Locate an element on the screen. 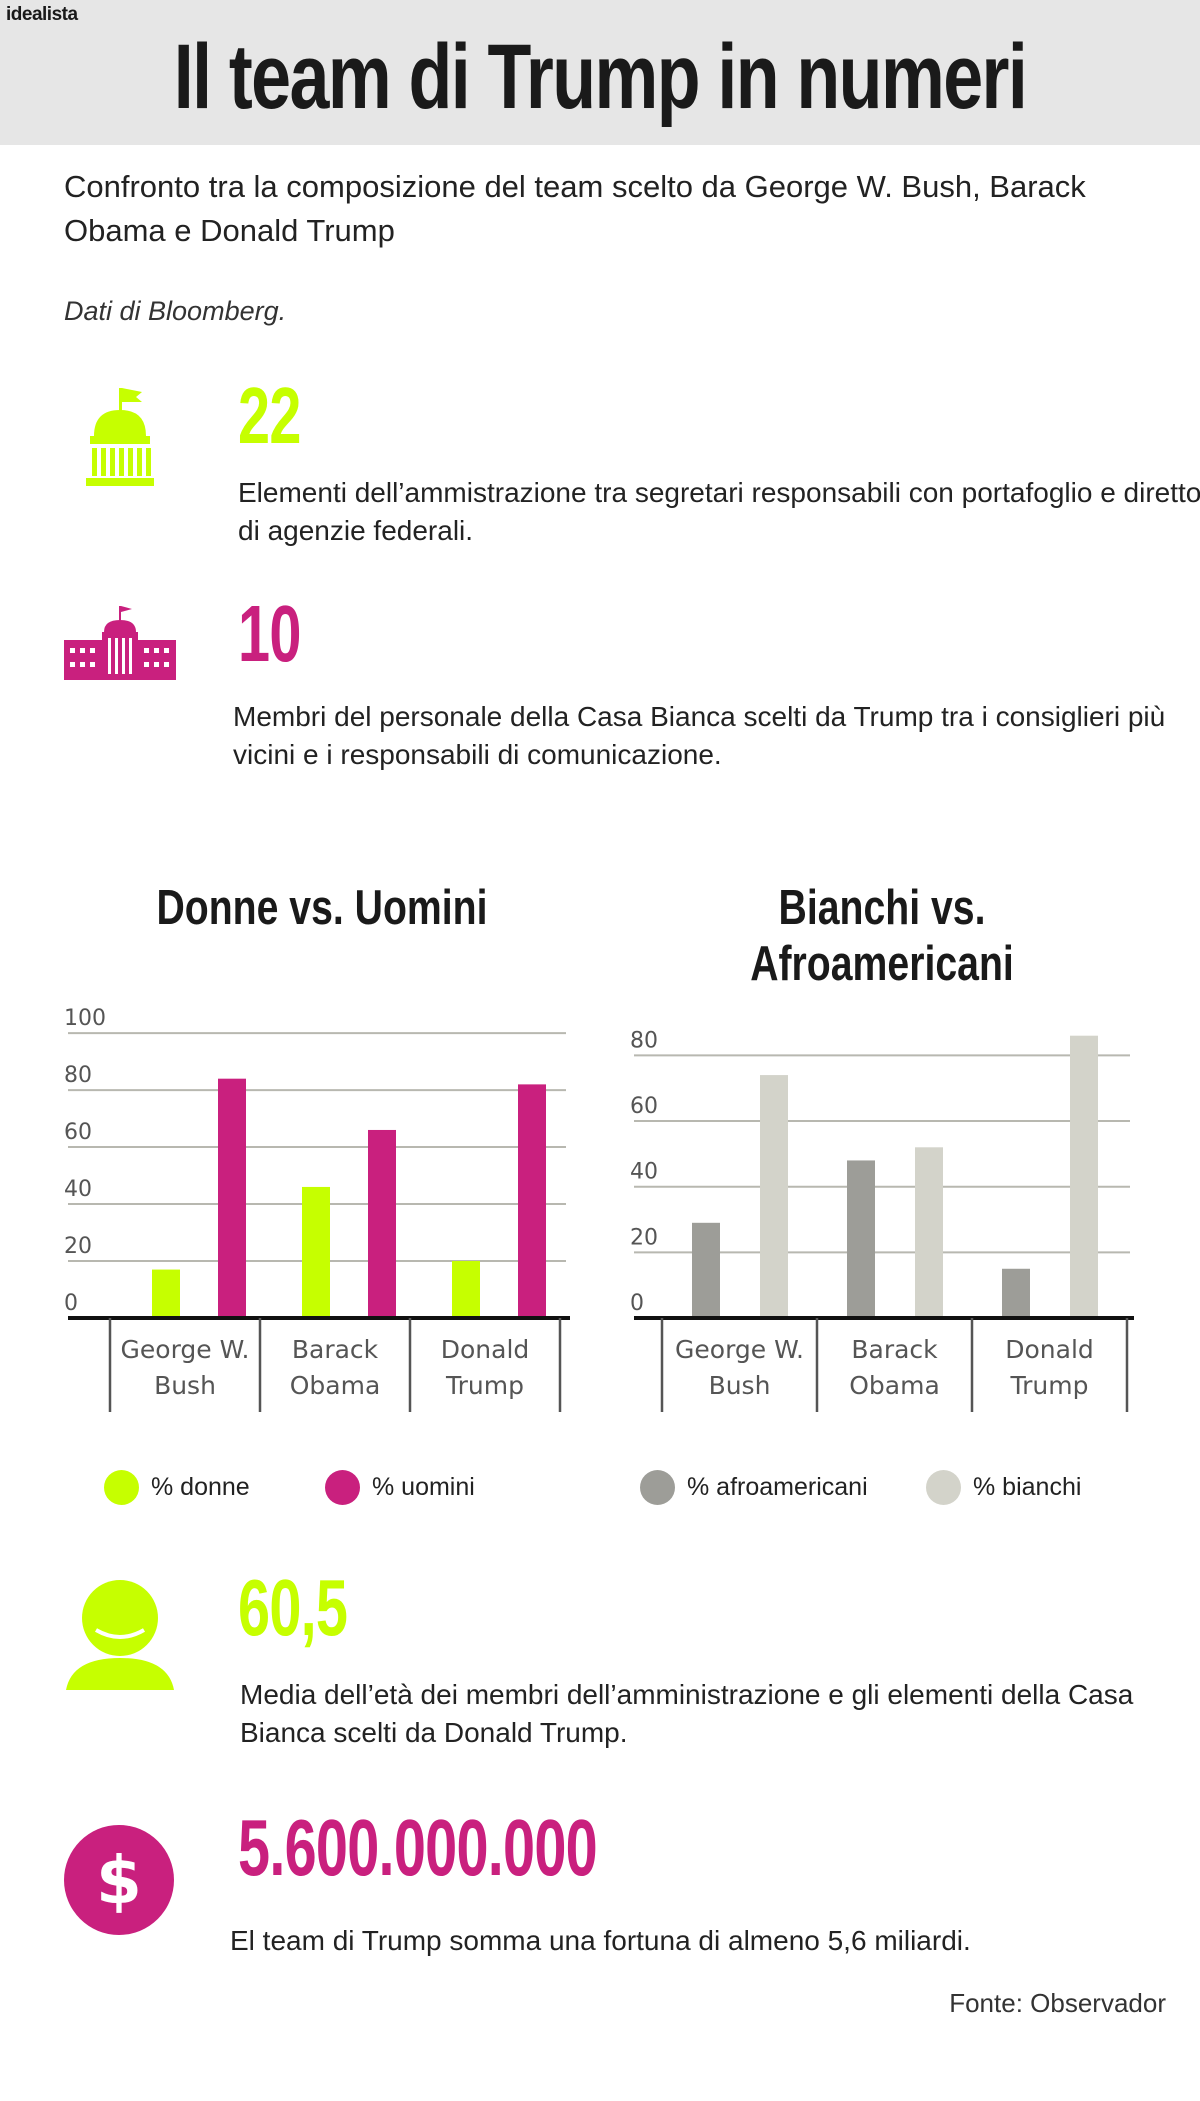 The height and width of the screenshot is (2101, 1200). legend-african-american: % afroamericani is located at coordinates (754, 1487).